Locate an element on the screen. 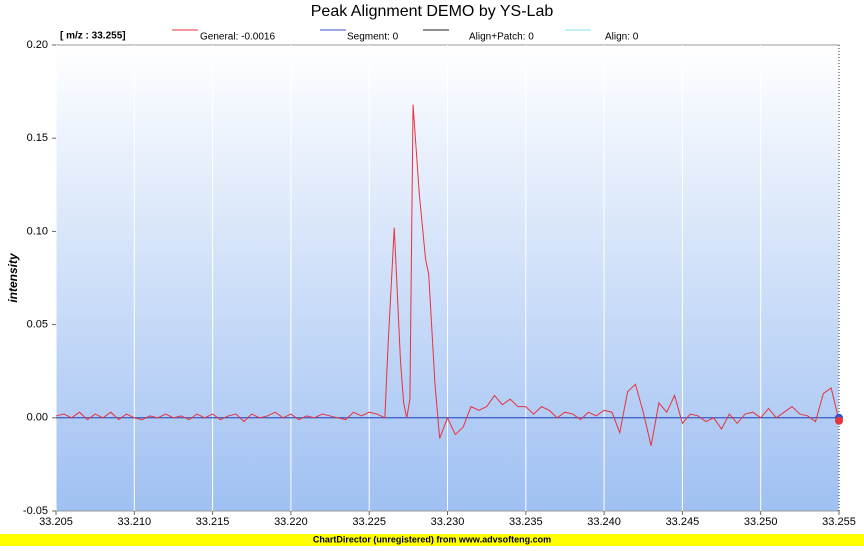 Image resolution: width=864 pixels, height=551 pixels. y-tick-label: 0.05 is located at coordinates (37, 325).